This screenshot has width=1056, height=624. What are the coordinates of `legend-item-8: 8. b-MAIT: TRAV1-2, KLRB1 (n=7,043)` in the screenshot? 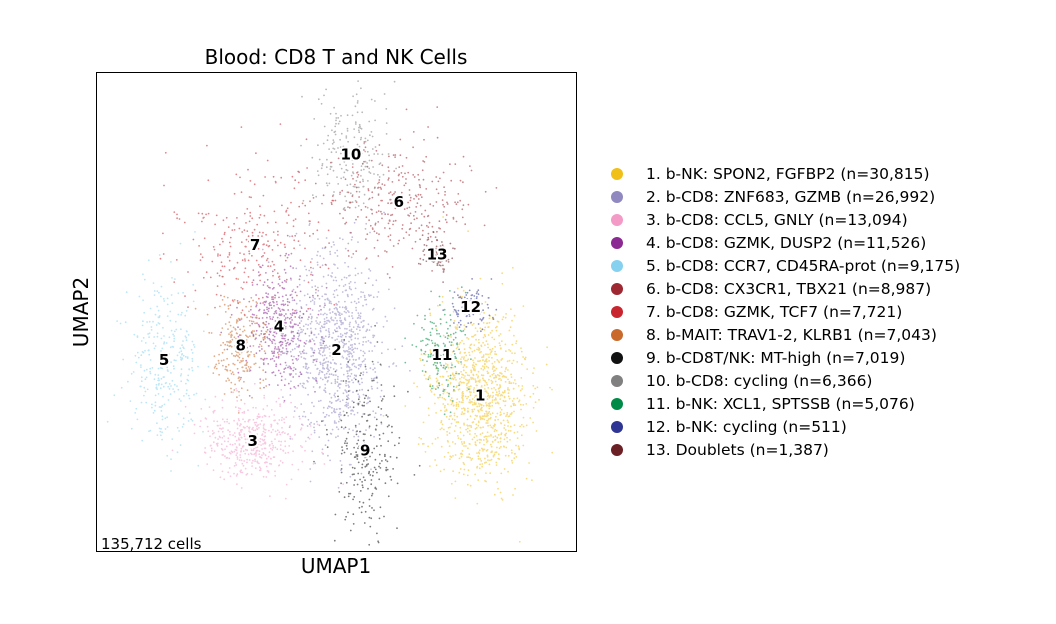 It's located at (774, 335).